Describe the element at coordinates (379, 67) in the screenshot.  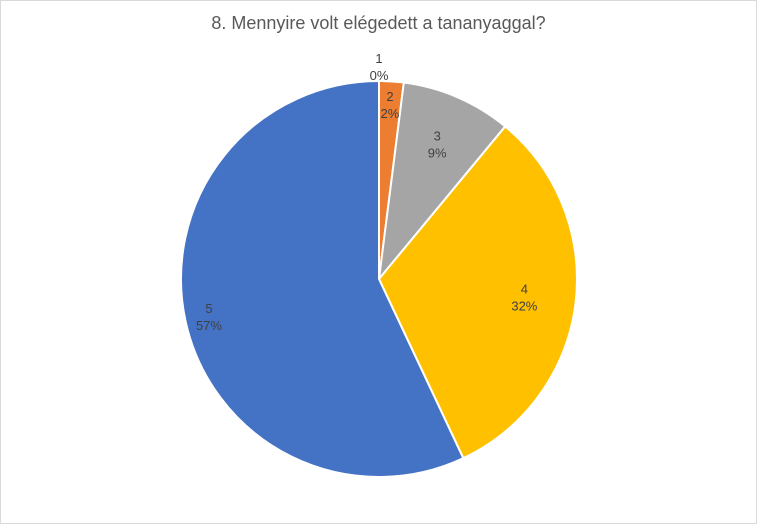
I see `data-label-1: 1 0%` at that location.